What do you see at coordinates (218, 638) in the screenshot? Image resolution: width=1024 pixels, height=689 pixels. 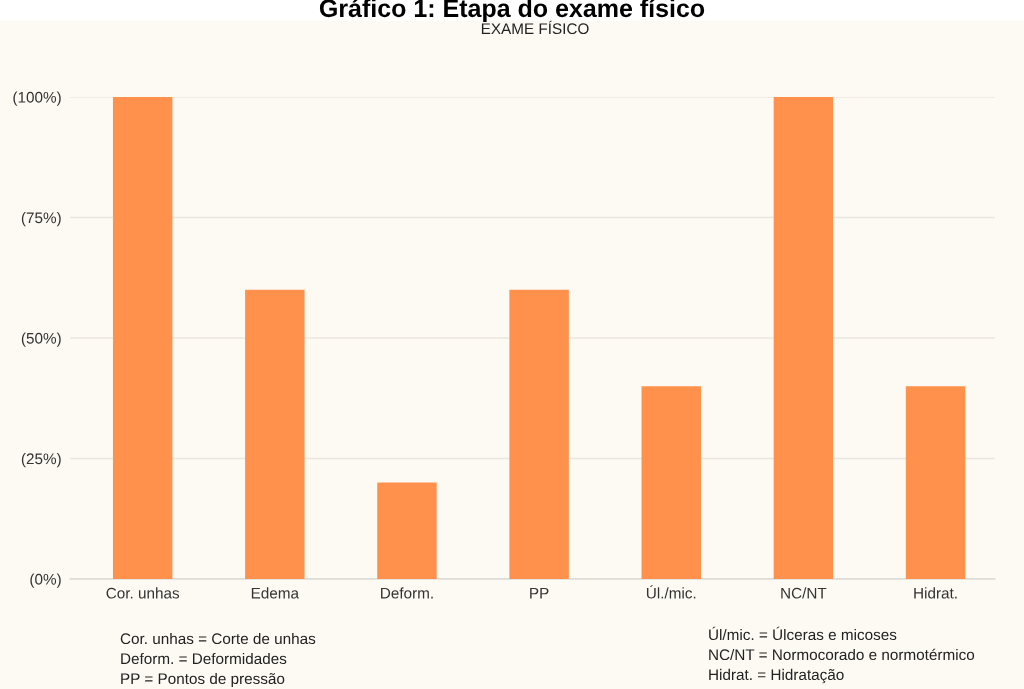 I see `text: Cor. unhas = Corte de unhas` at bounding box center [218, 638].